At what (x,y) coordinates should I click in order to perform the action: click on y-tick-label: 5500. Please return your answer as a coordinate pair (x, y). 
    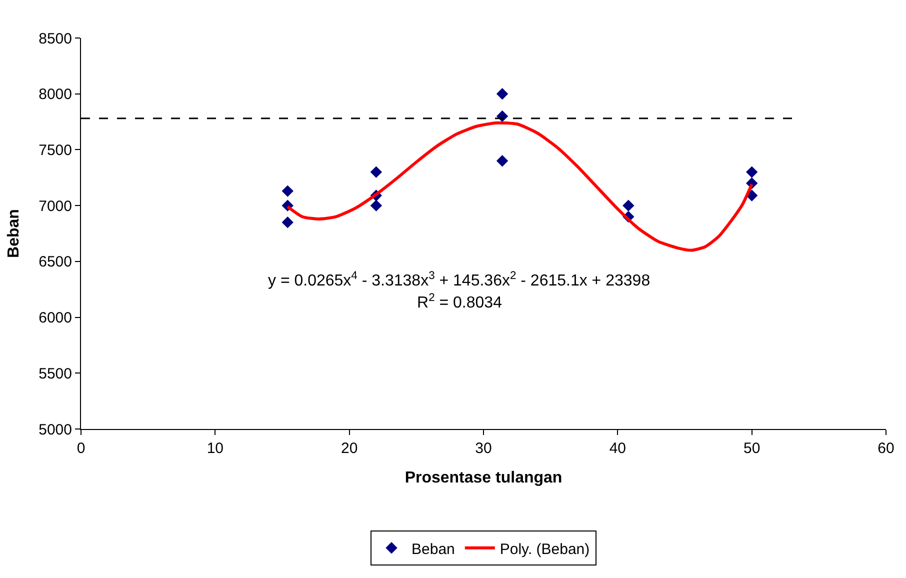
    Looking at the image, I should click on (55, 373).